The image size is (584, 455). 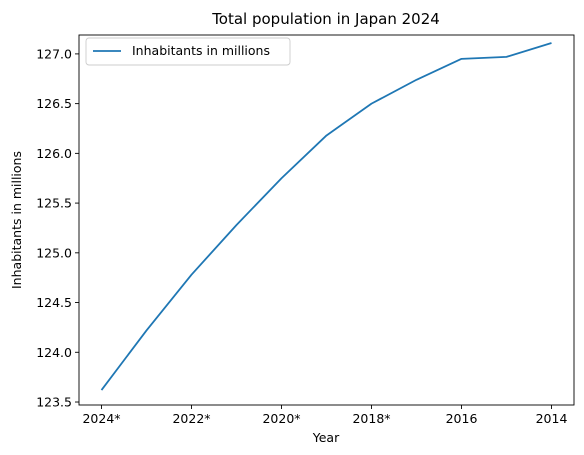 What do you see at coordinates (57, 228) in the screenshot?
I see `y-axis-ticks: 123.5 124.0 124.5 125.0 125.5 126.0 126.5 127.0` at bounding box center [57, 228].